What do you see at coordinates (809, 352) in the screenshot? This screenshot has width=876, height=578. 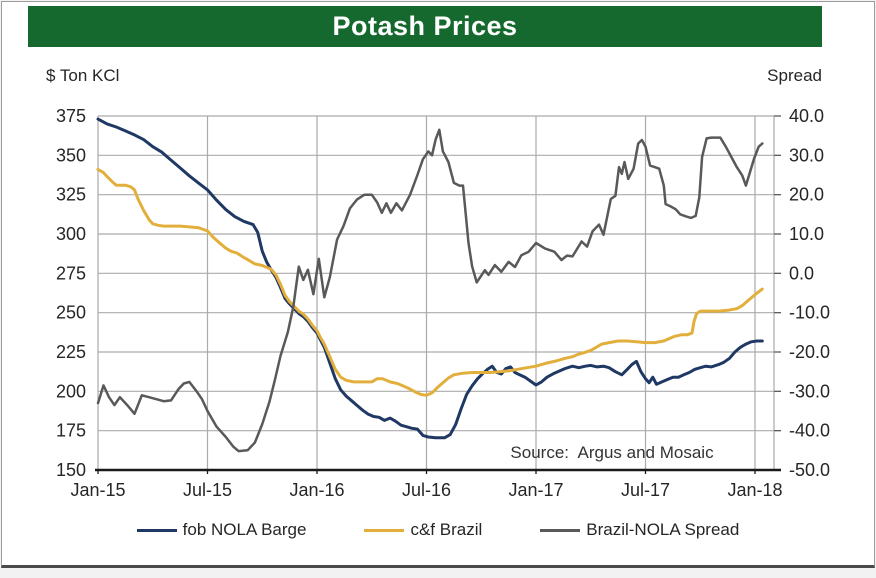 I see `right-axis-tick-label: -20.0` at bounding box center [809, 352].